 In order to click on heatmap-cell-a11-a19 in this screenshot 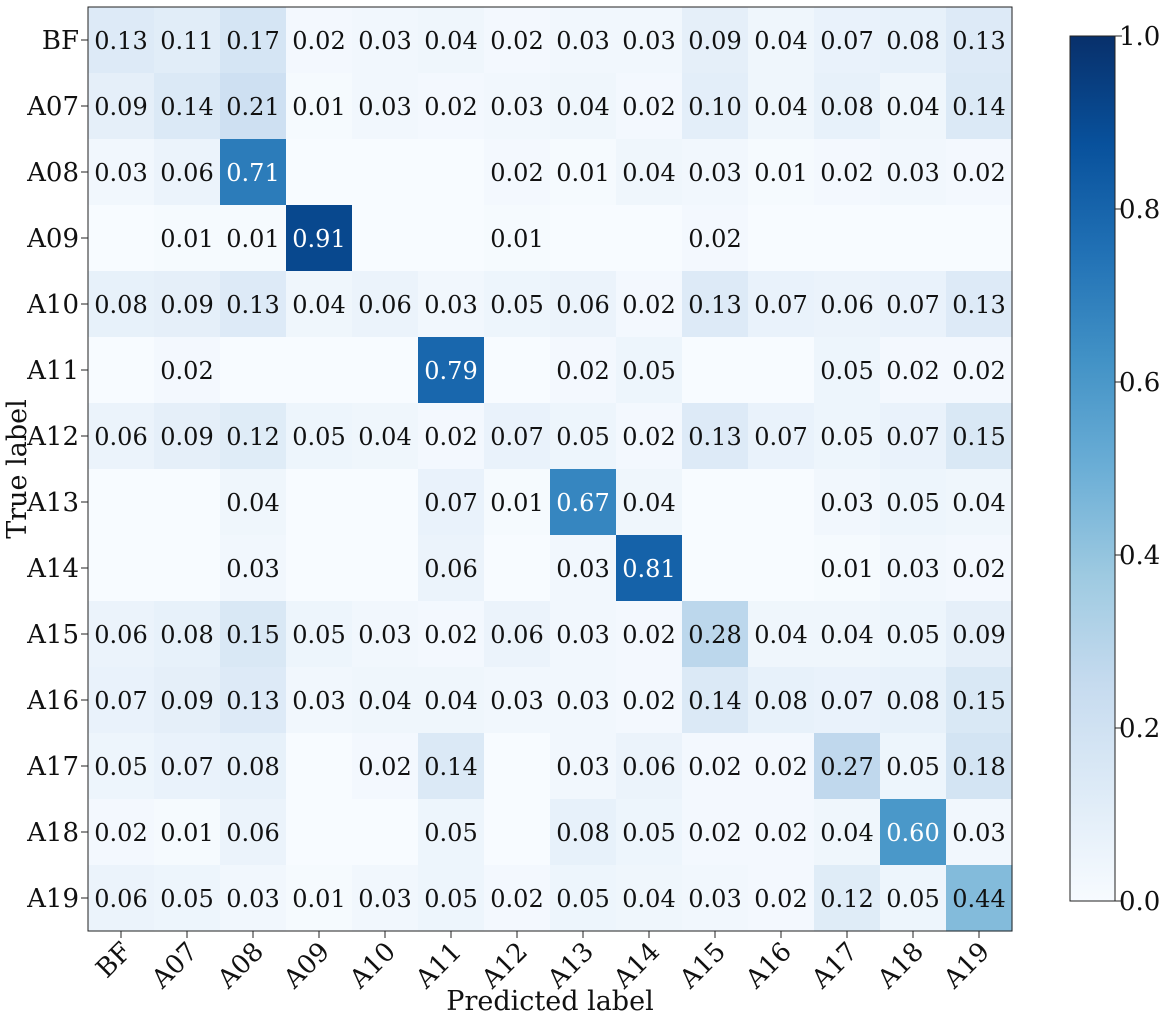, I will do `click(979, 370)`.